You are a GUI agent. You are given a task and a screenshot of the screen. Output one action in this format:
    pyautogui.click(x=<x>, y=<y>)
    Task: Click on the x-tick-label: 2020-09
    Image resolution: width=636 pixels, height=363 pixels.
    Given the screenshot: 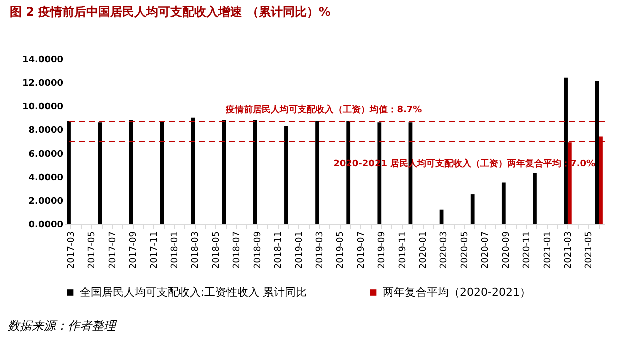 What is the action you would take?
    pyautogui.click(x=507, y=250)
    